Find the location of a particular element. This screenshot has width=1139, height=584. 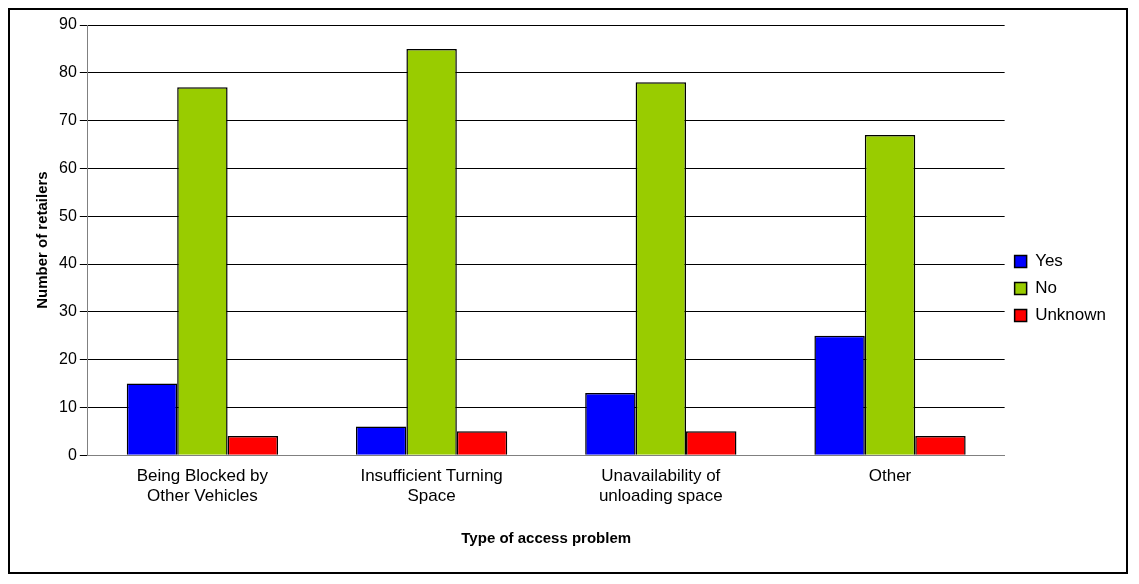

x-tick-label: Being Blocked by Other Vehicles is located at coordinates (202, 486).